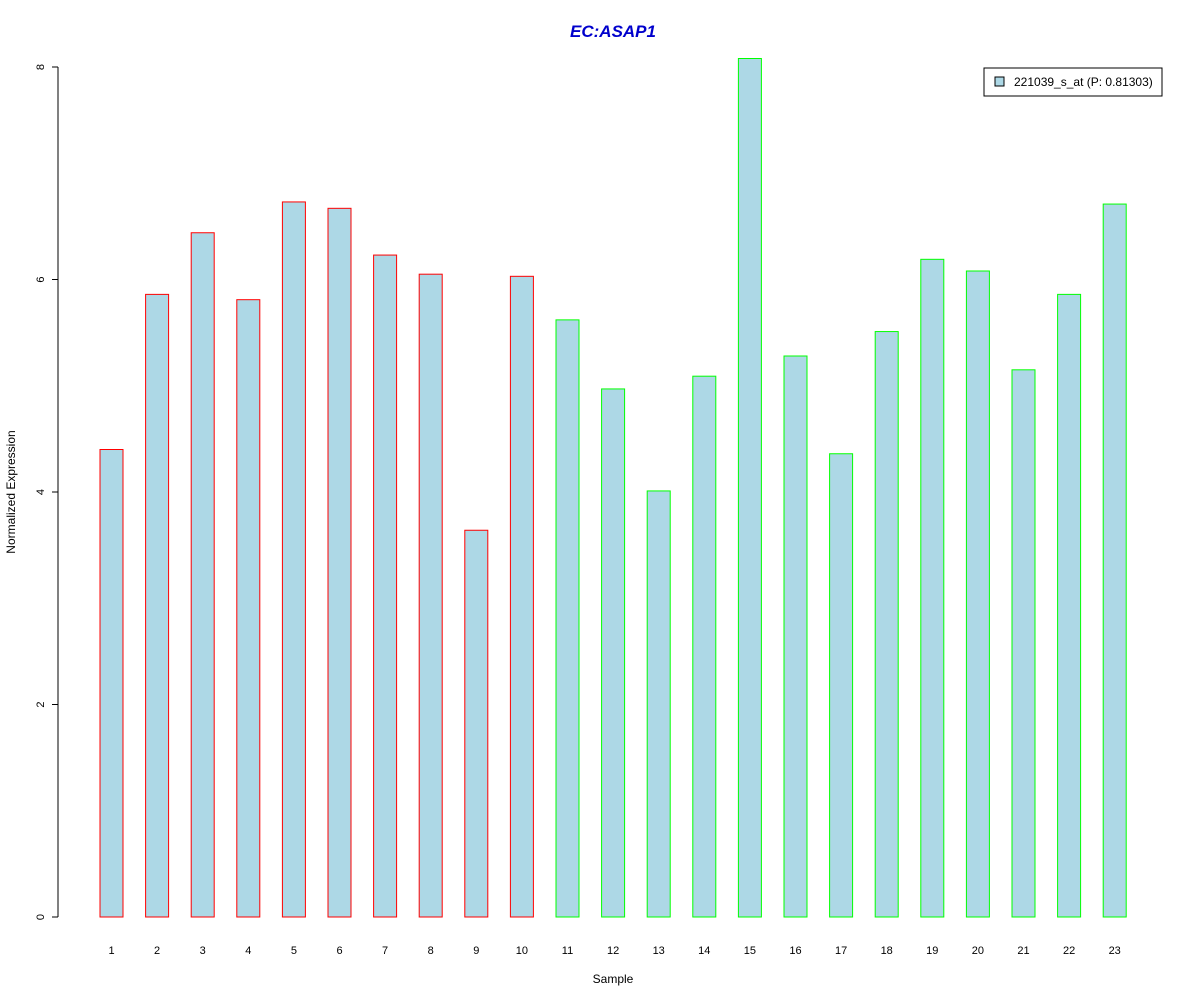 The width and height of the screenshot is (1200, 1000). What do you see at coordinates (1069, 951) in the screenshot?
I see `x-tick-label: 22` at bounding box center [1069, 951].